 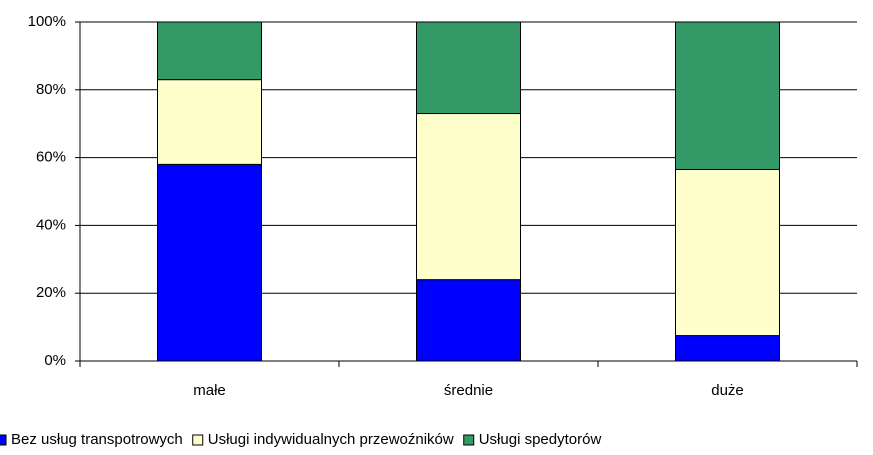 I want to click on y-tick-label: 80%, so click(x=51, y=89).